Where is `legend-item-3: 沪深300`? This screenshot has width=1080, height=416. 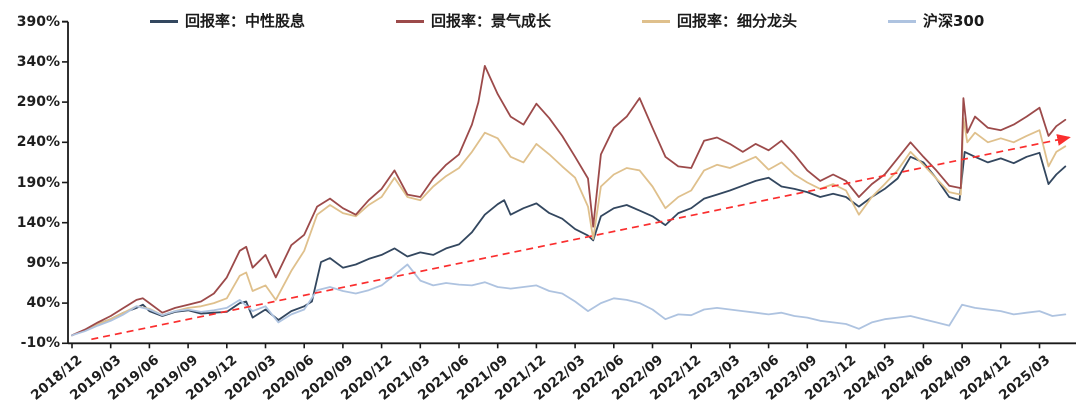
legend-item-3: 沪深300 is located at coordinates (936, 21).